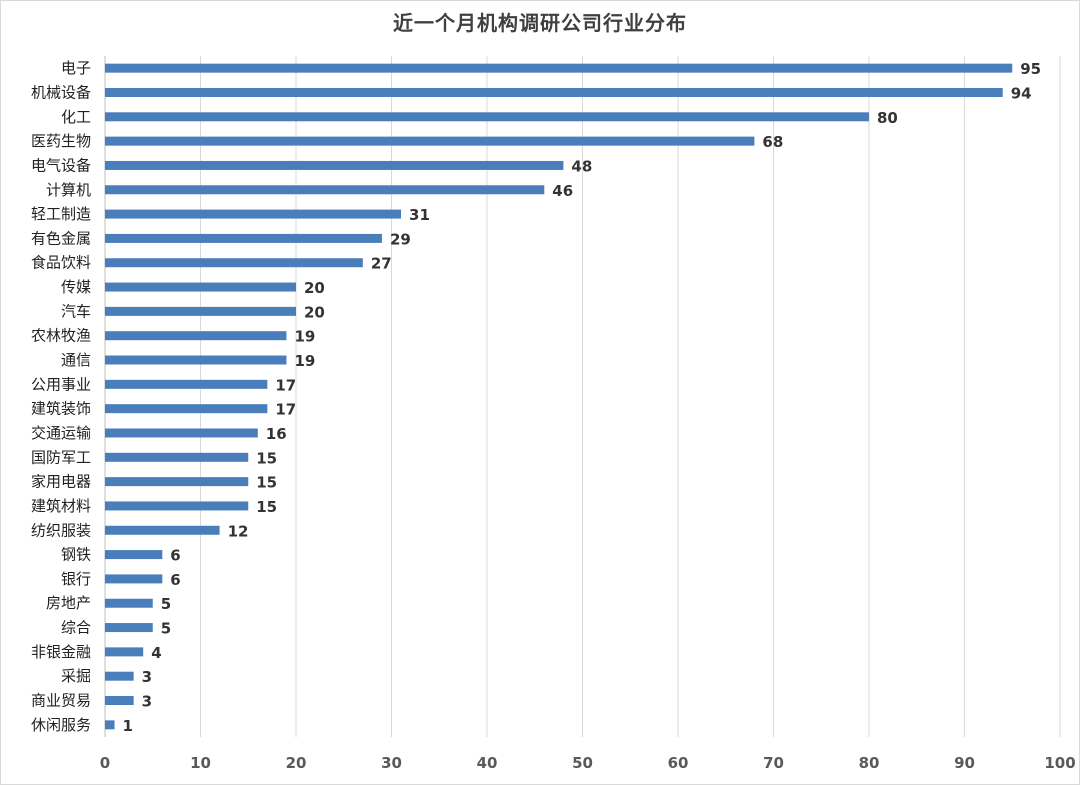 This screenshot has height=785, width=1080. What do you see at coordinates (964, 763) in the screenshot?
I see `x-tick-label: 90` at bounding box center [964, 763].